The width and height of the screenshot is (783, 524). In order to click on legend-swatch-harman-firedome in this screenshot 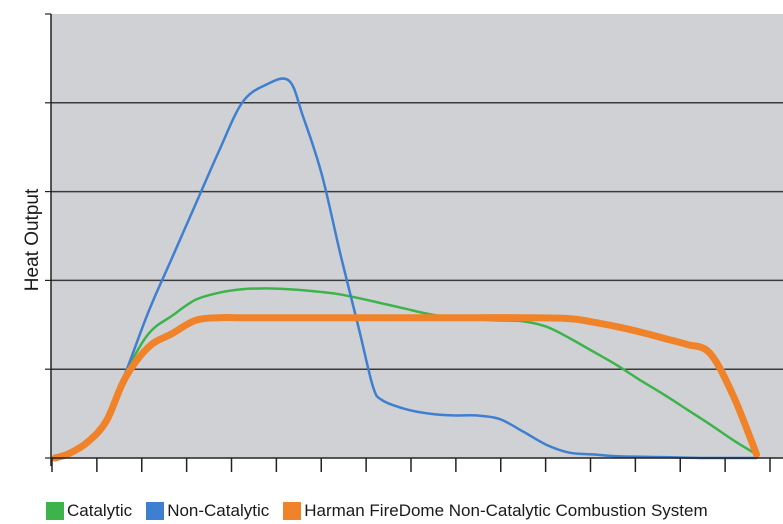, I will do `click(292, 511)`.